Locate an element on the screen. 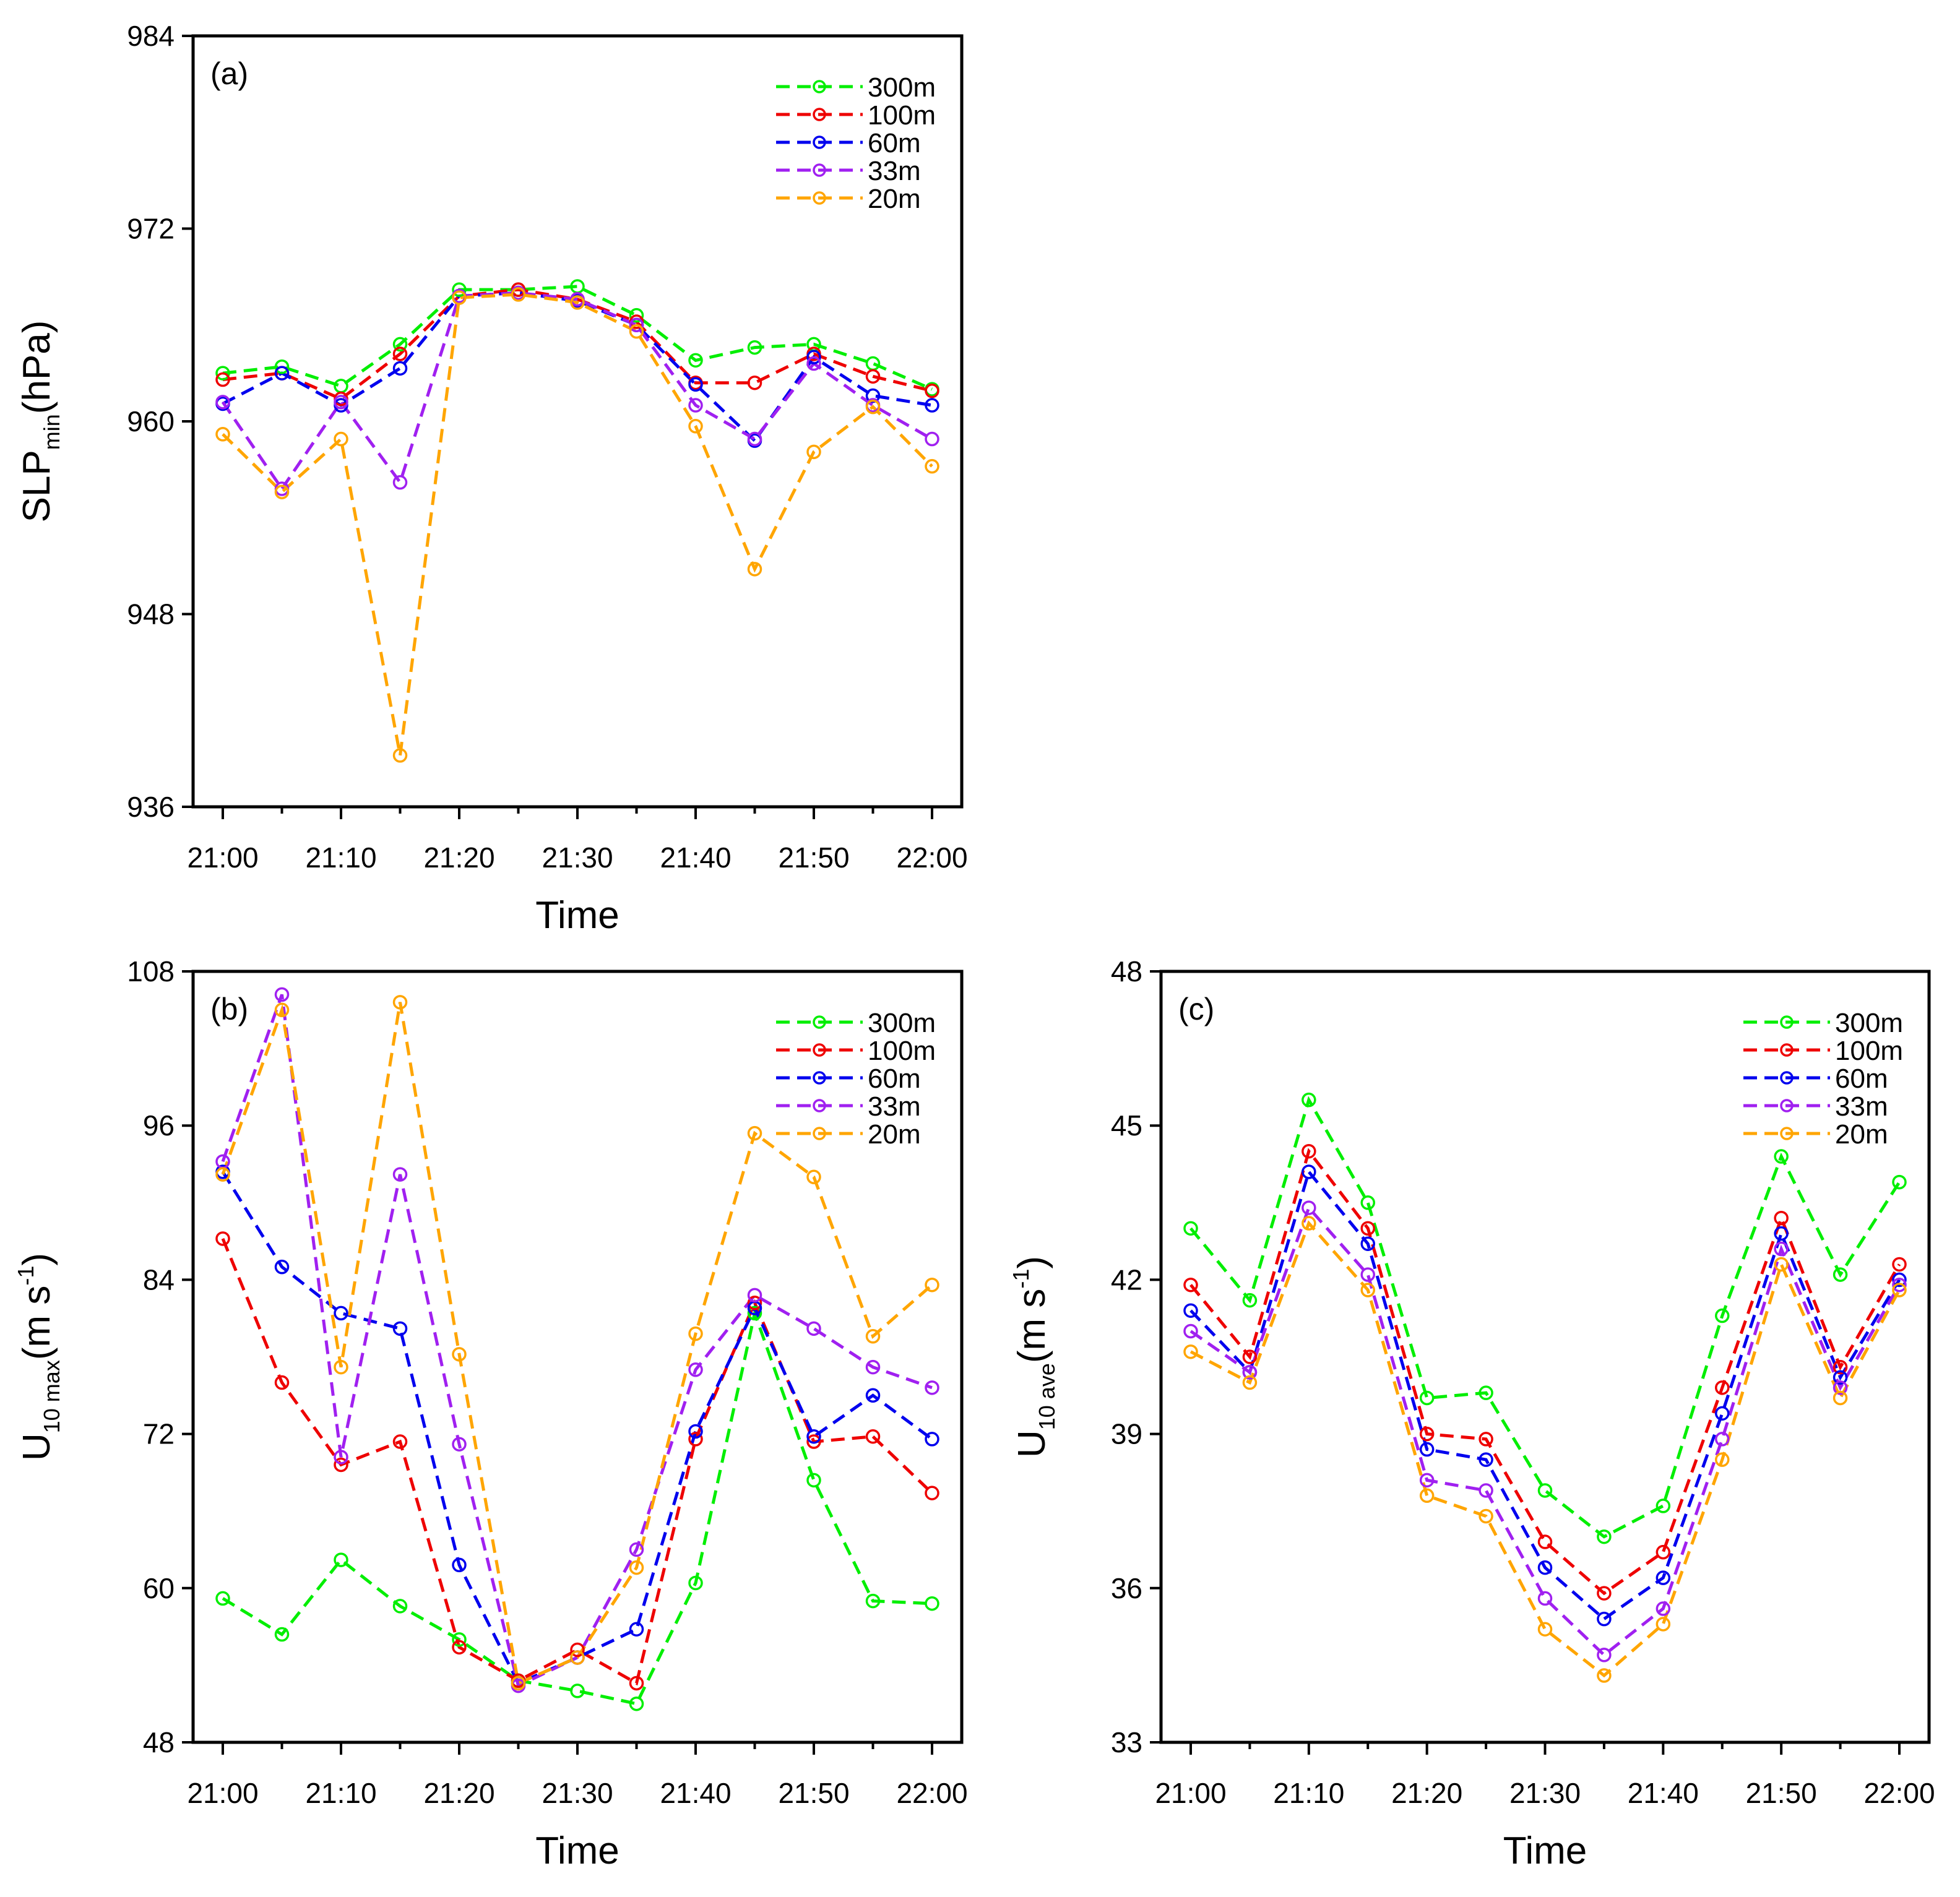 This screenshot has height=1897, width=1960. y-axis-title: U10 ave(m s-1) is located at coordinates (1034, 1357).